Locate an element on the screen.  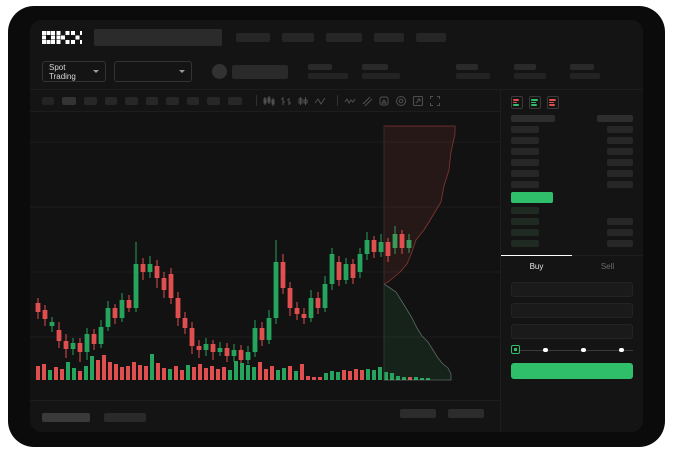
slider-track is located at coordinates (574, 350).